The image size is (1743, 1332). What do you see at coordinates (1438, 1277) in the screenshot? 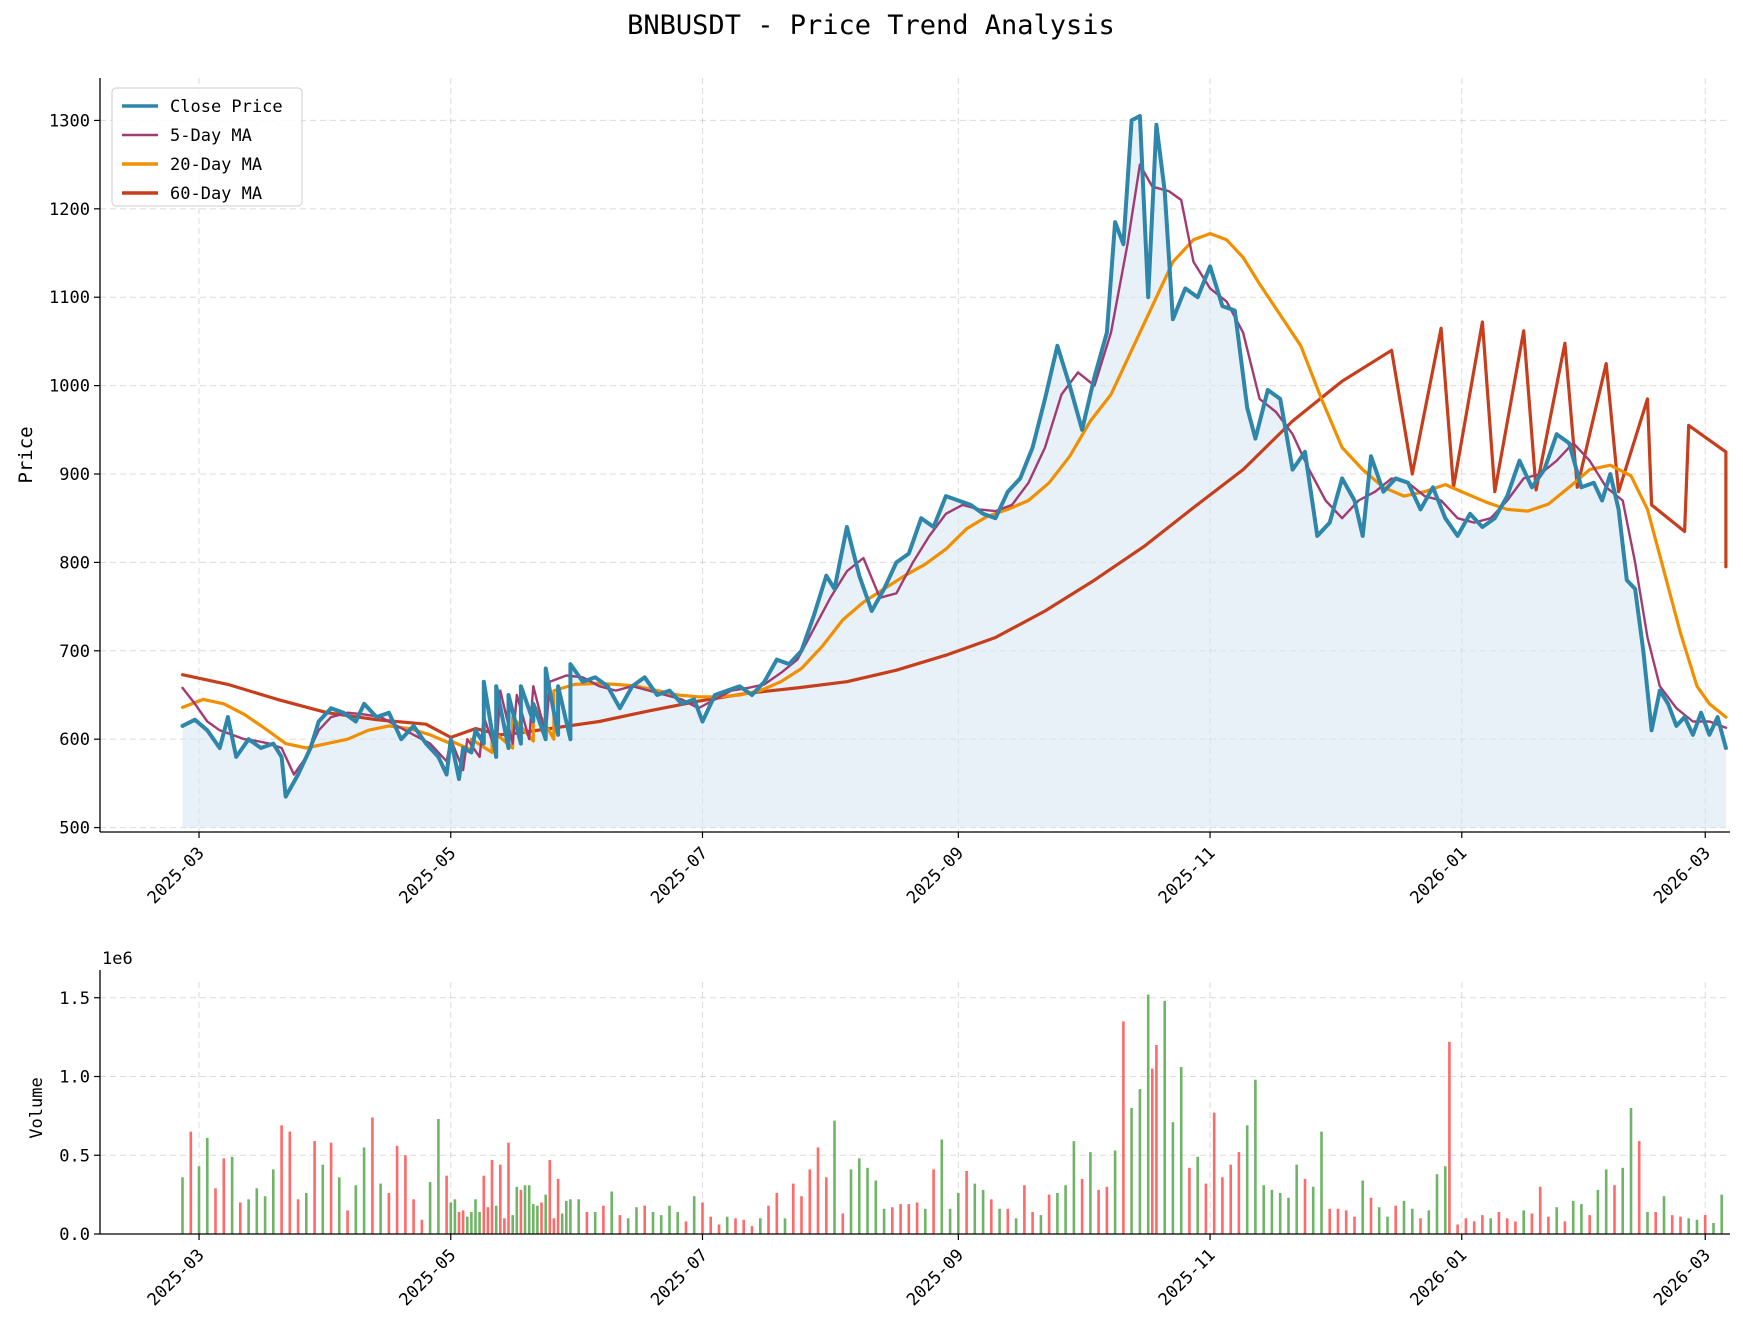
I see `volume-x-tick-label: 2026-01` at bounding box center [1438, 1277].